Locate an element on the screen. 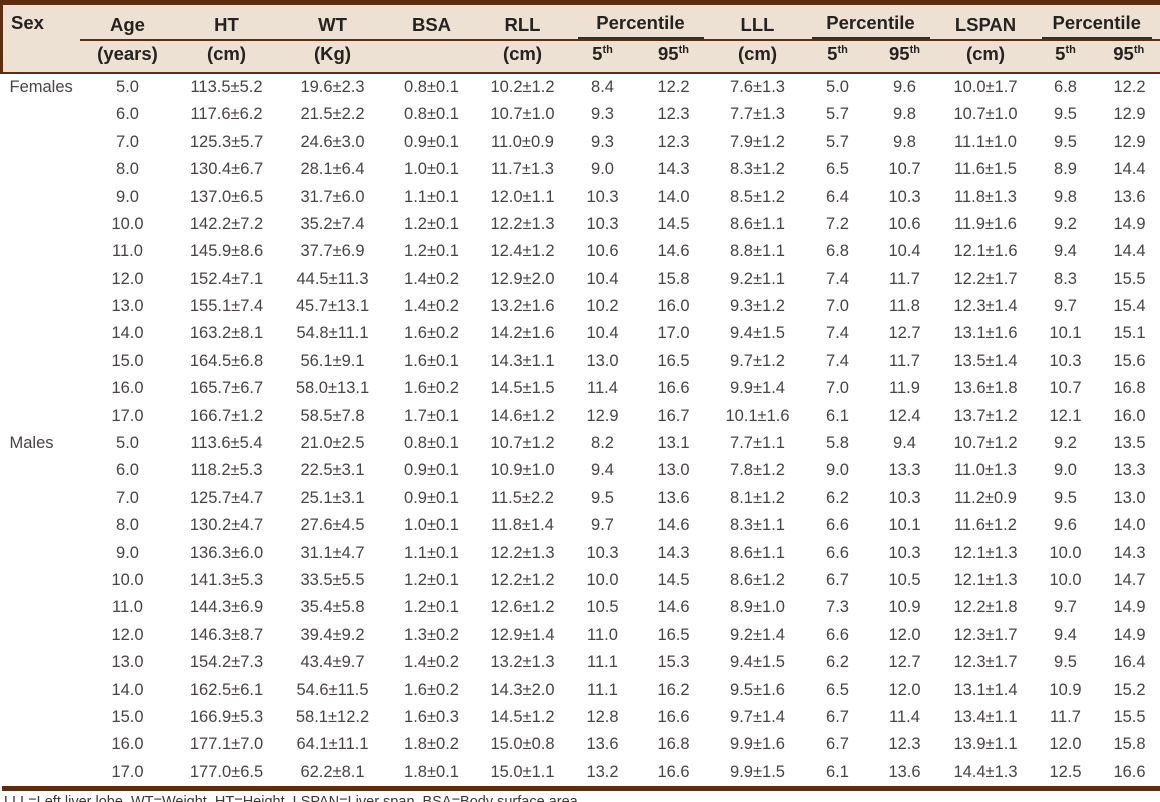  cell-lll: 9.4±1.5 is located at coordinates (757, 333).